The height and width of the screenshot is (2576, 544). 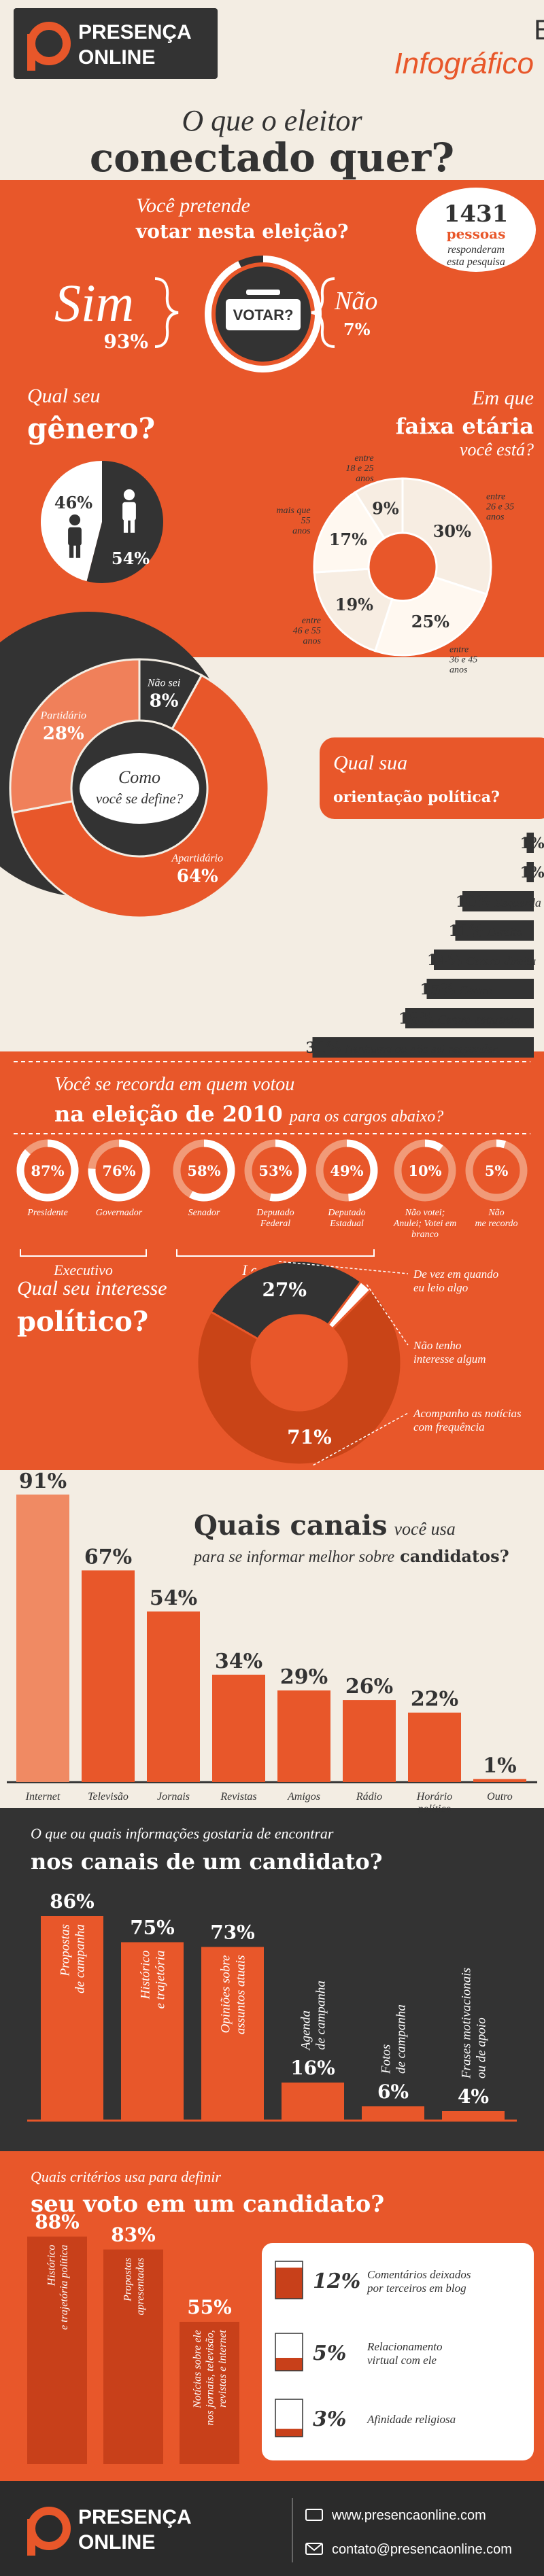 What do you see at coordinates (126, 341) in the screenshot?
I see `value-label: 93%` at bounding box center [126, 341].